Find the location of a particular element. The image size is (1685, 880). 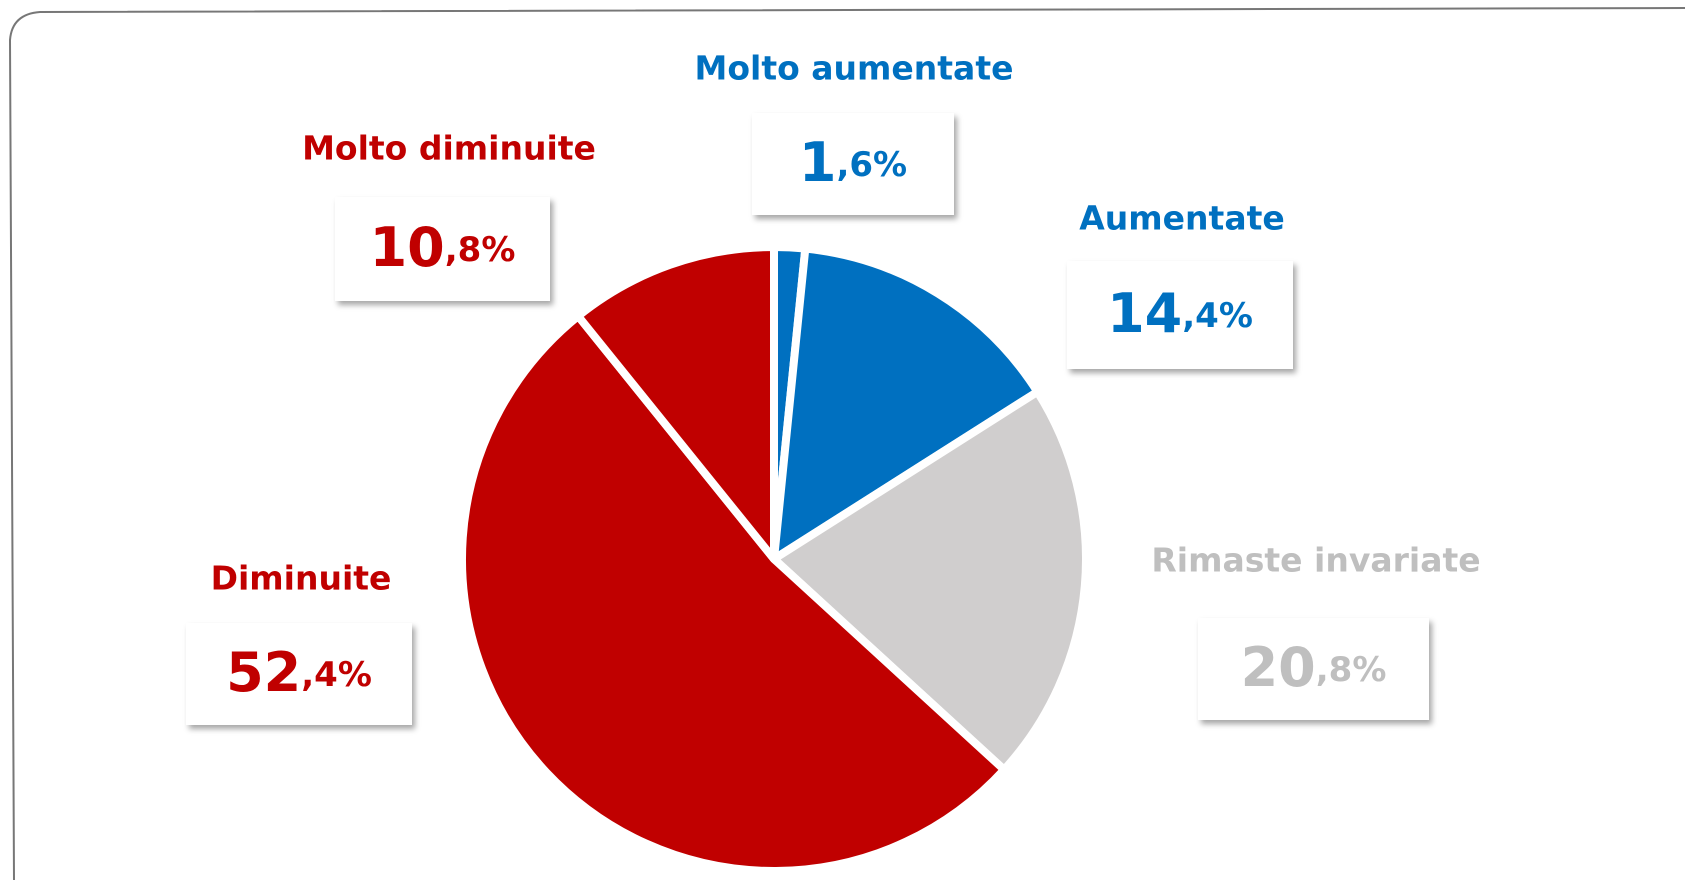

slice-label: Aumentate is located at coordinates (1182, 218).